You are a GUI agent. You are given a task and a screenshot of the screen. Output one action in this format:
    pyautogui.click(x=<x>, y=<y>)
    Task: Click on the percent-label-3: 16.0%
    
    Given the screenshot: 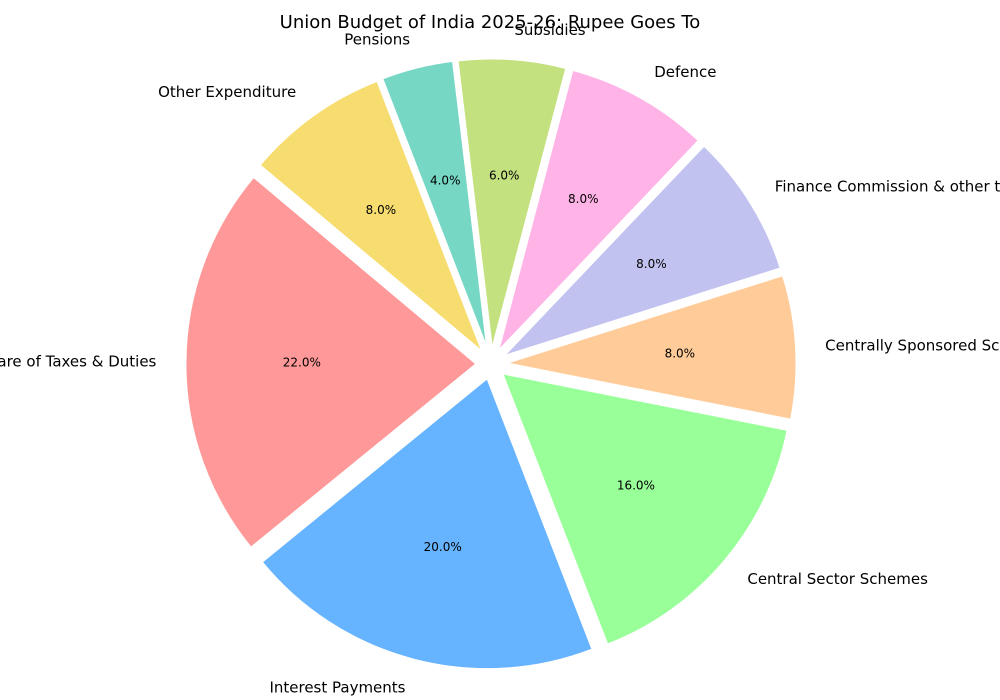 What is the action you would take?
    pyautogui.click(x=636, y=486)
    